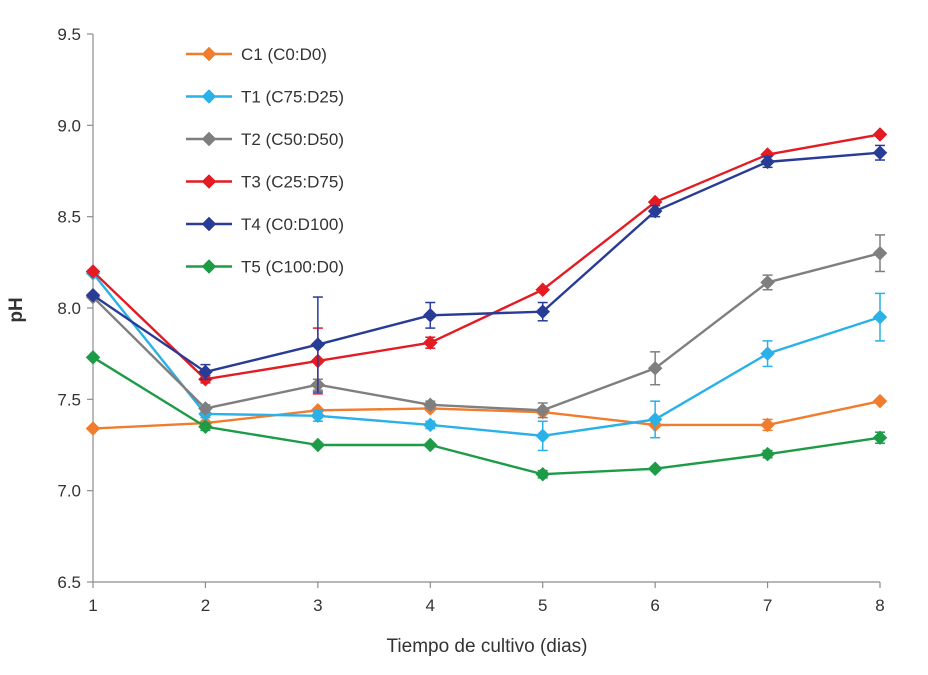  I want to click on legend-label: T3 (C25:D75), so click(292, 182).